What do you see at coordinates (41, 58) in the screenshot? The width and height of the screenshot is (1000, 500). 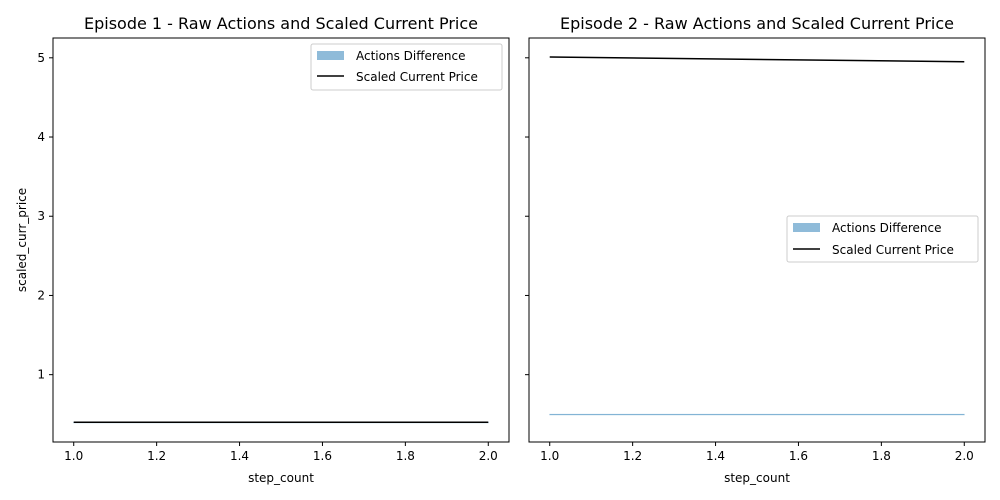 I see `y-tick-label: 5` at bounding box center [41, 58].